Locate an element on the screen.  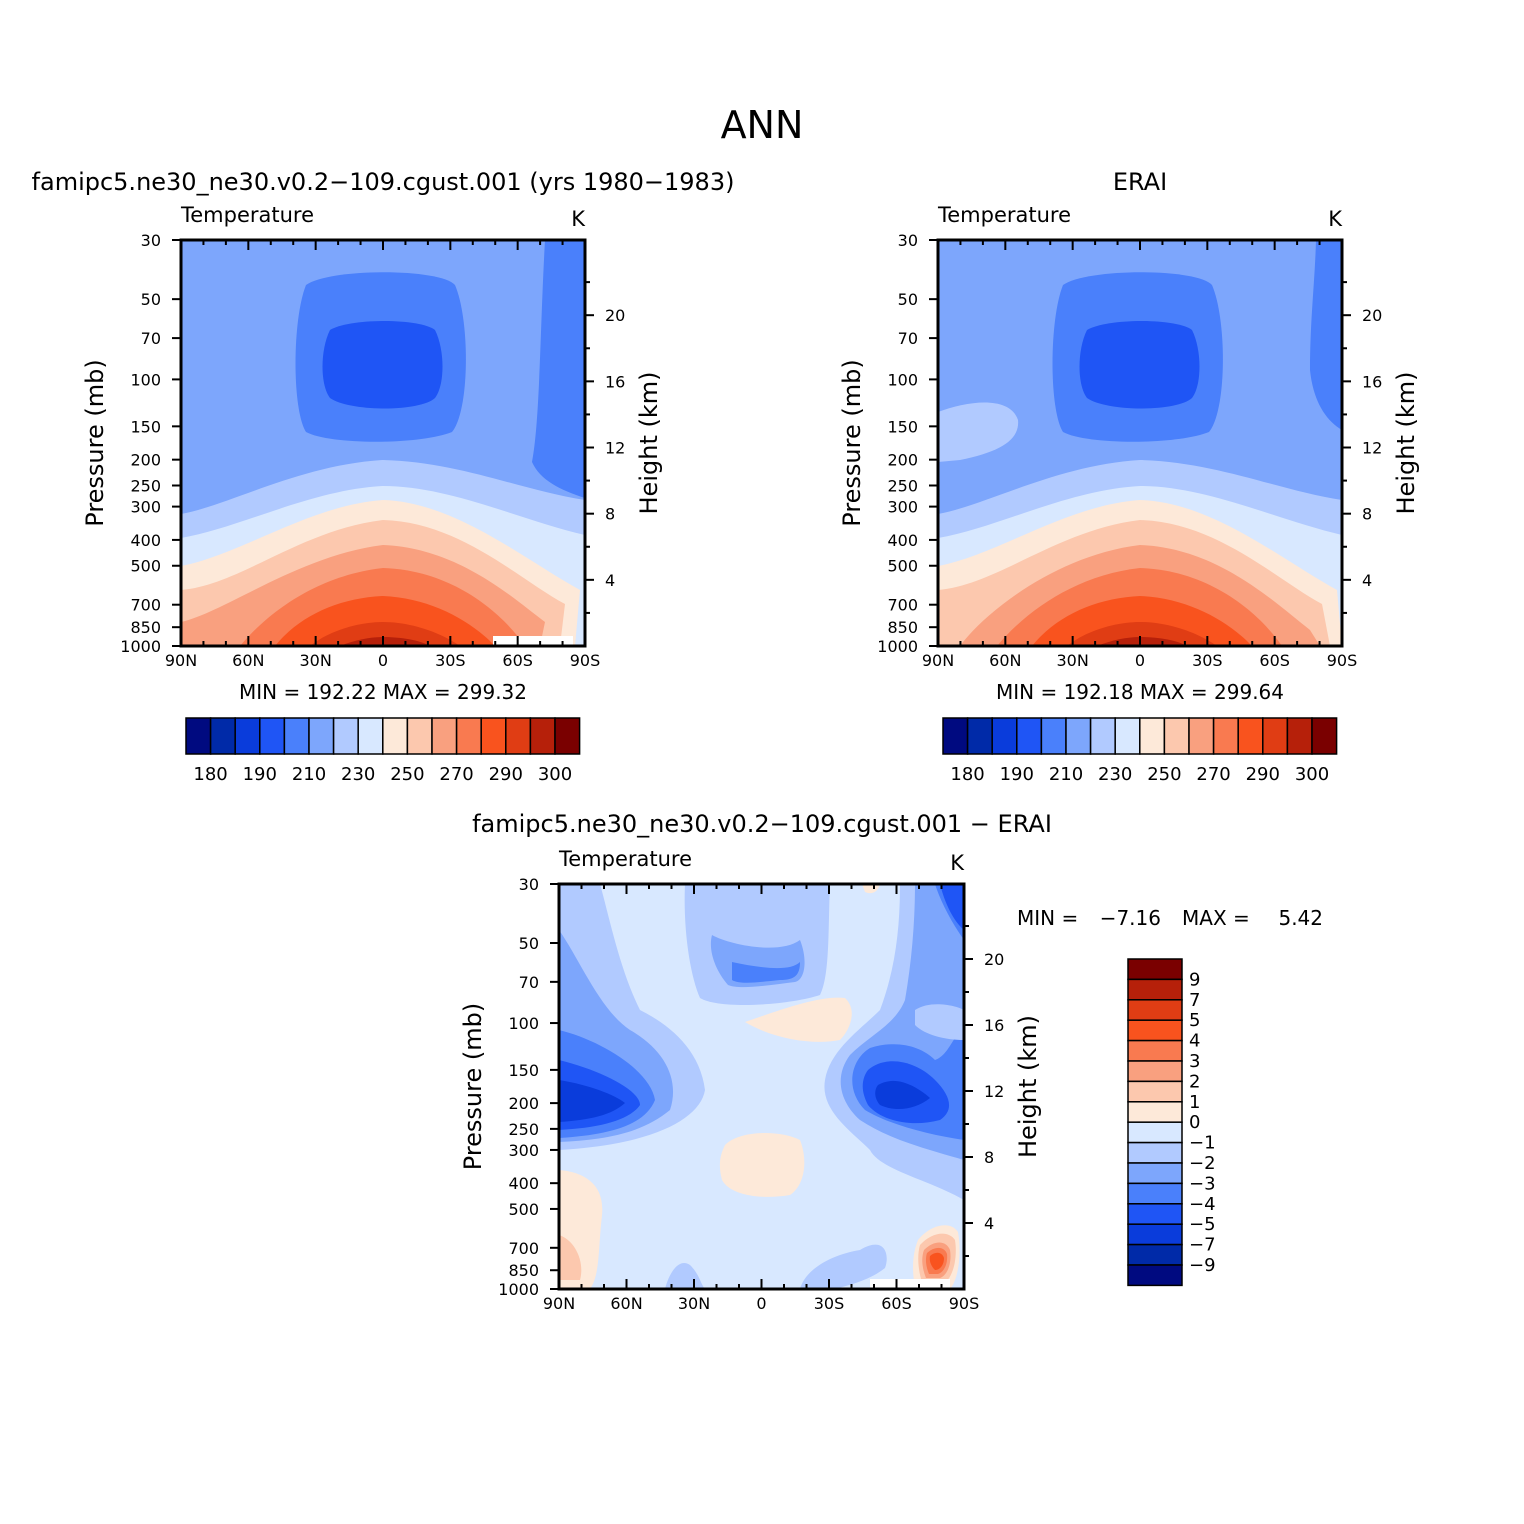
y-tick-label: 70 is located at coordinates (529, 982).